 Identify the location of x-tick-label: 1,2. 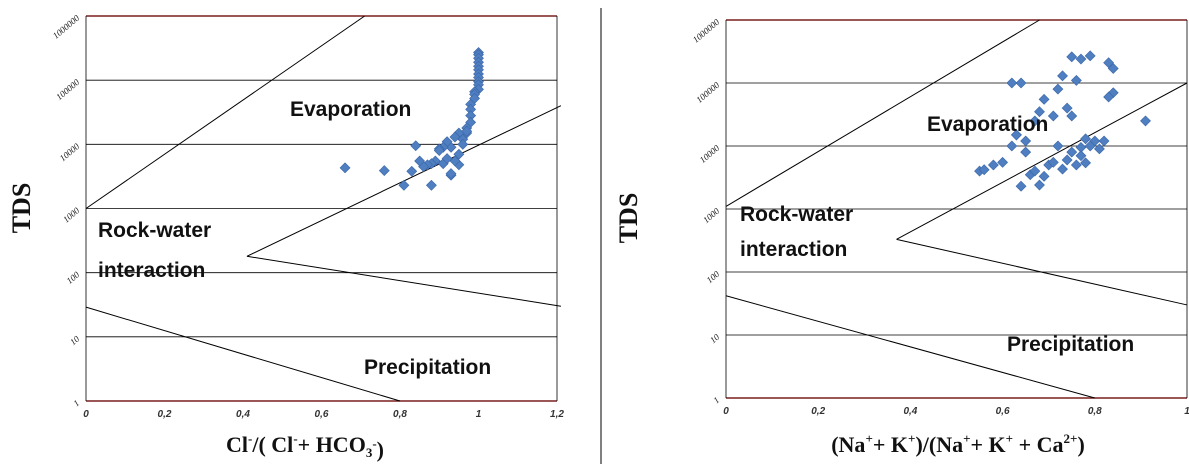
(557, 414).